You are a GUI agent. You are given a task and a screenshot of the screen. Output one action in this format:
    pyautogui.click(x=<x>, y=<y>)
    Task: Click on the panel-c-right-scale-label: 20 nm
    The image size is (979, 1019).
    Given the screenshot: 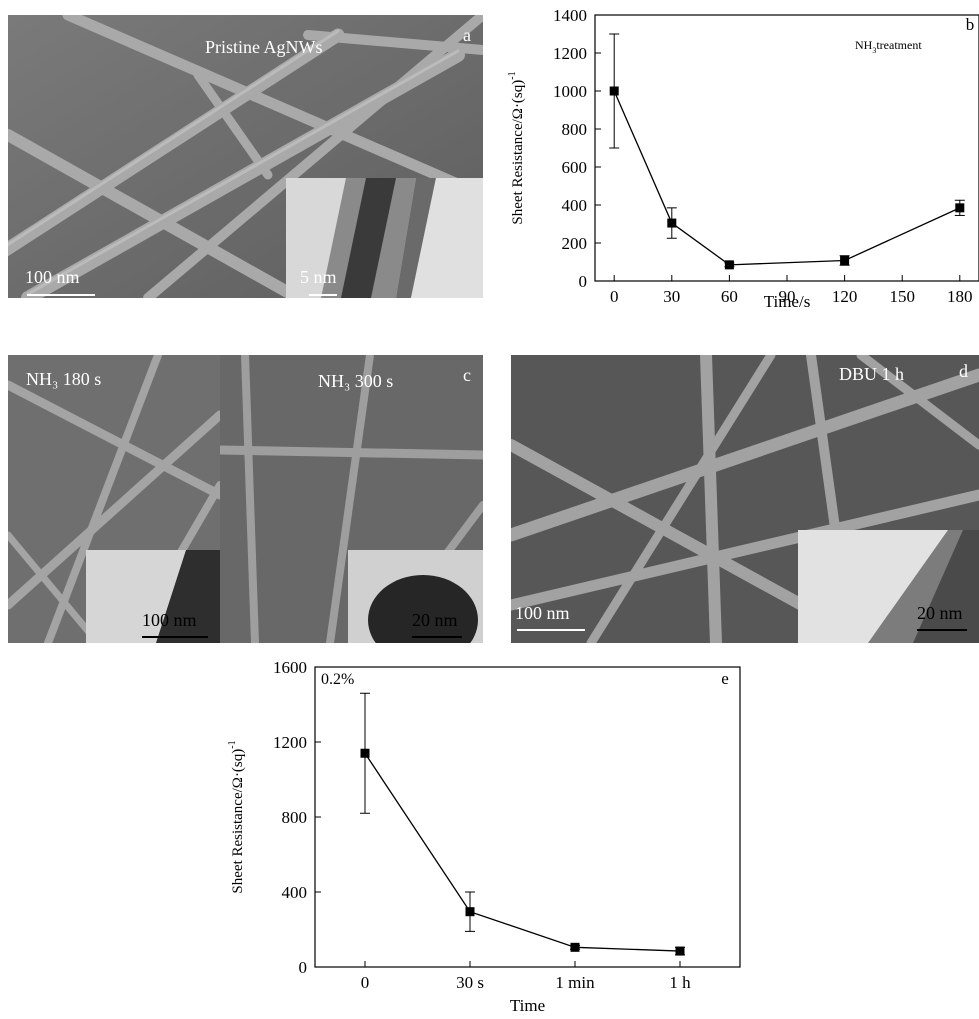 What is the action you would take?
    pyautogui.click(x=435, y=620)
    